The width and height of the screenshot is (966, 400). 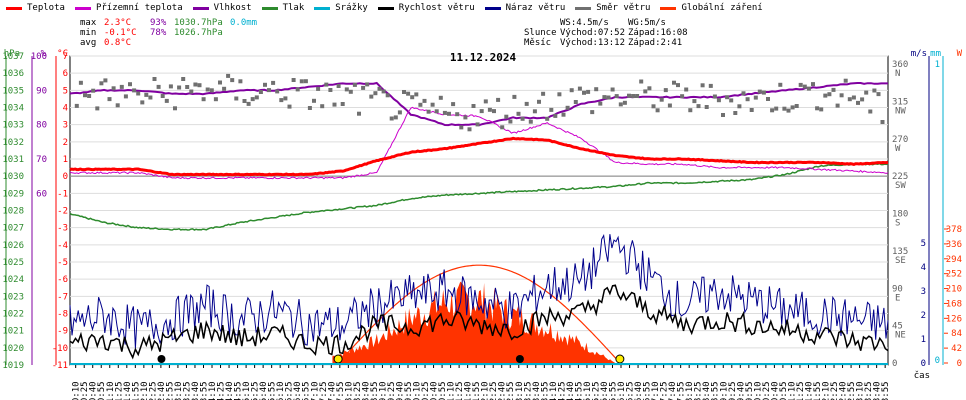 I want to click on x-tick-label: 08:25, so click(x=358, y=390).